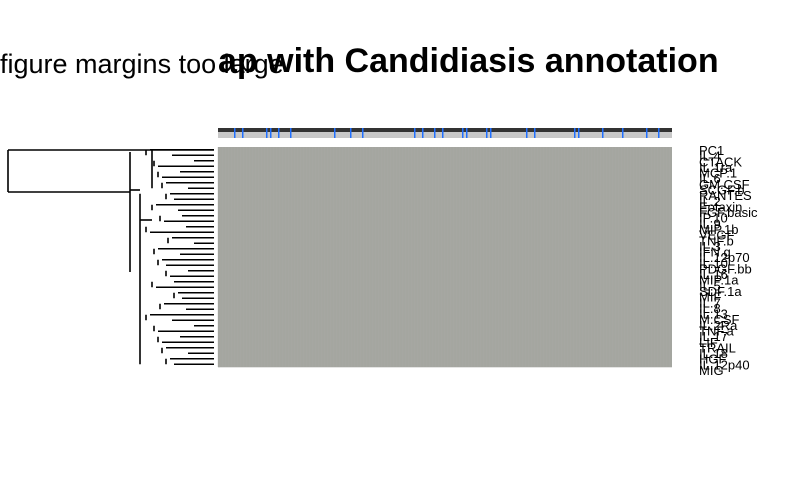 This screenshot has height=494, width=800. I want to click on row-label: LIF, so click(708, 342).